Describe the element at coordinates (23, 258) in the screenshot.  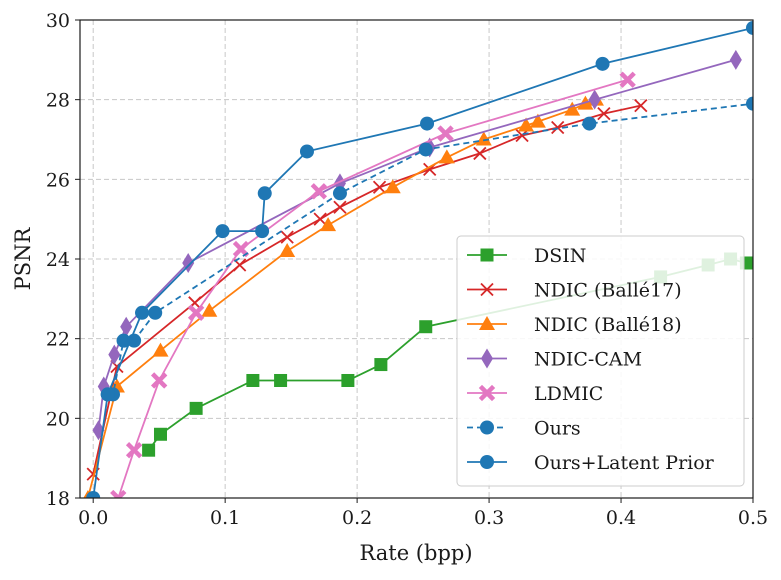
I see `y-axis-label: PSNR` at that location.